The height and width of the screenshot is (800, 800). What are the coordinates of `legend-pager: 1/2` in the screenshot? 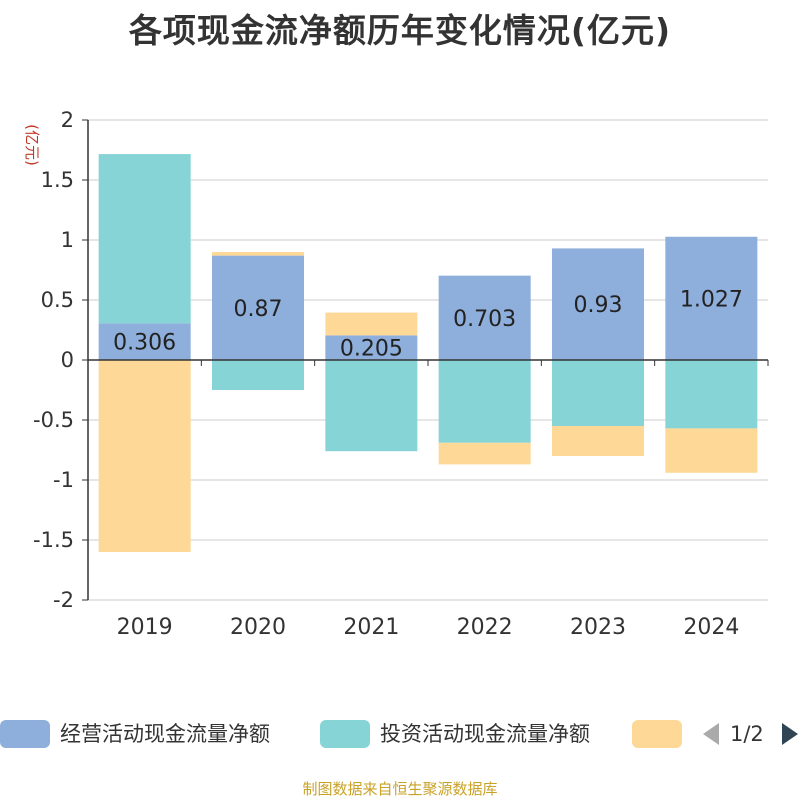 It's located at (750, 734).